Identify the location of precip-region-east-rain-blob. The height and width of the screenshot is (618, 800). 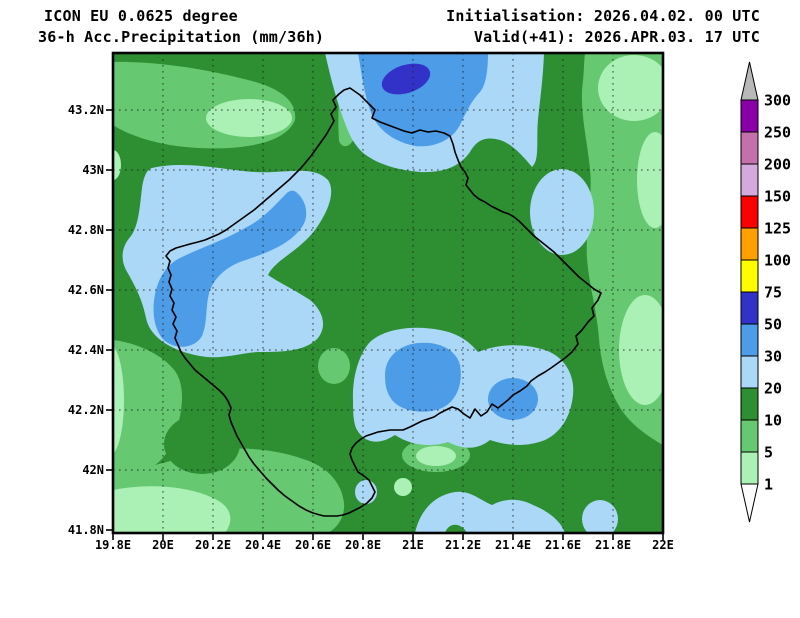
(562, 212).